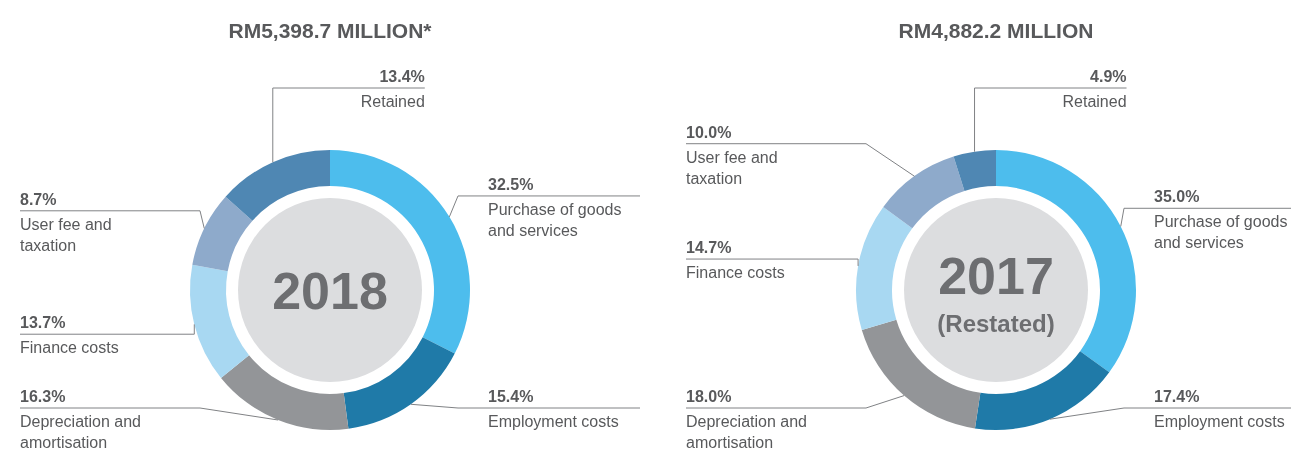 The height and width of the screenshot is (464, 1299). I want to click on text: 2018, so click(330, 291).